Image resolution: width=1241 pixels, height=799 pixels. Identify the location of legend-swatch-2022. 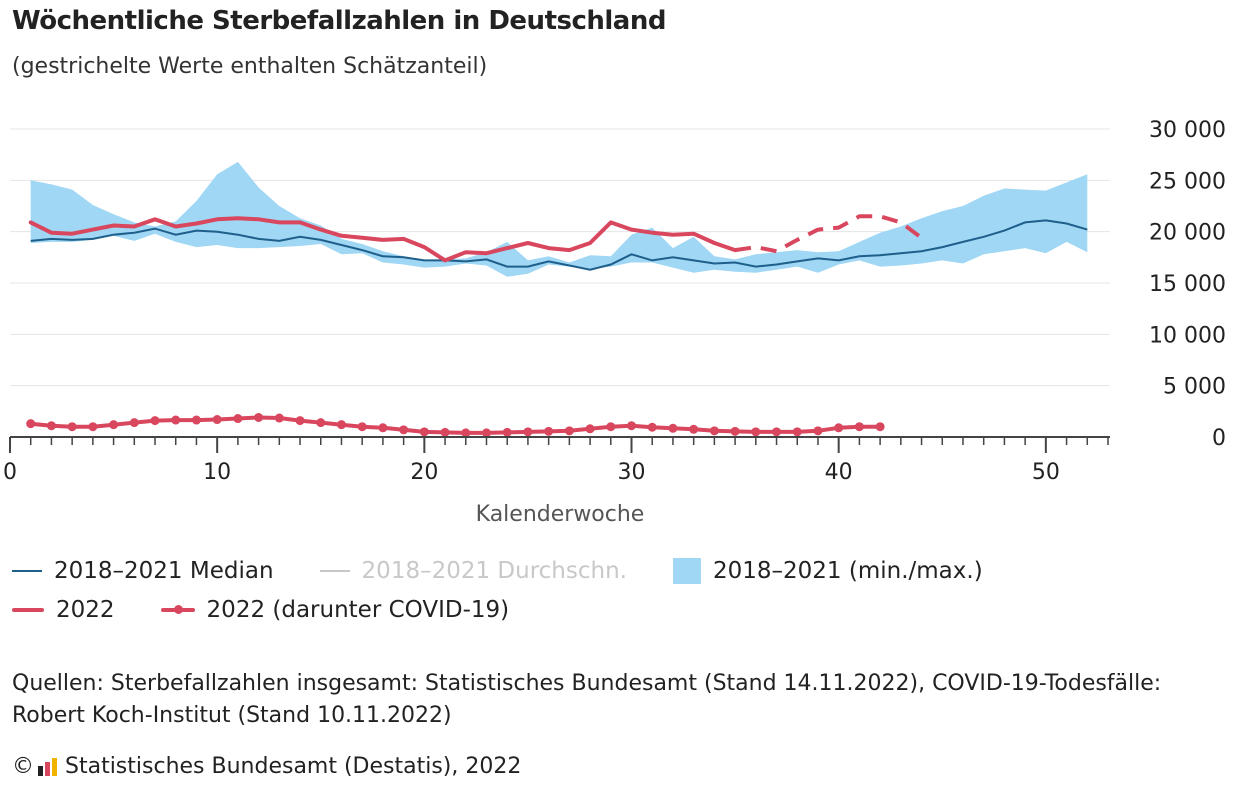
(28, 610).